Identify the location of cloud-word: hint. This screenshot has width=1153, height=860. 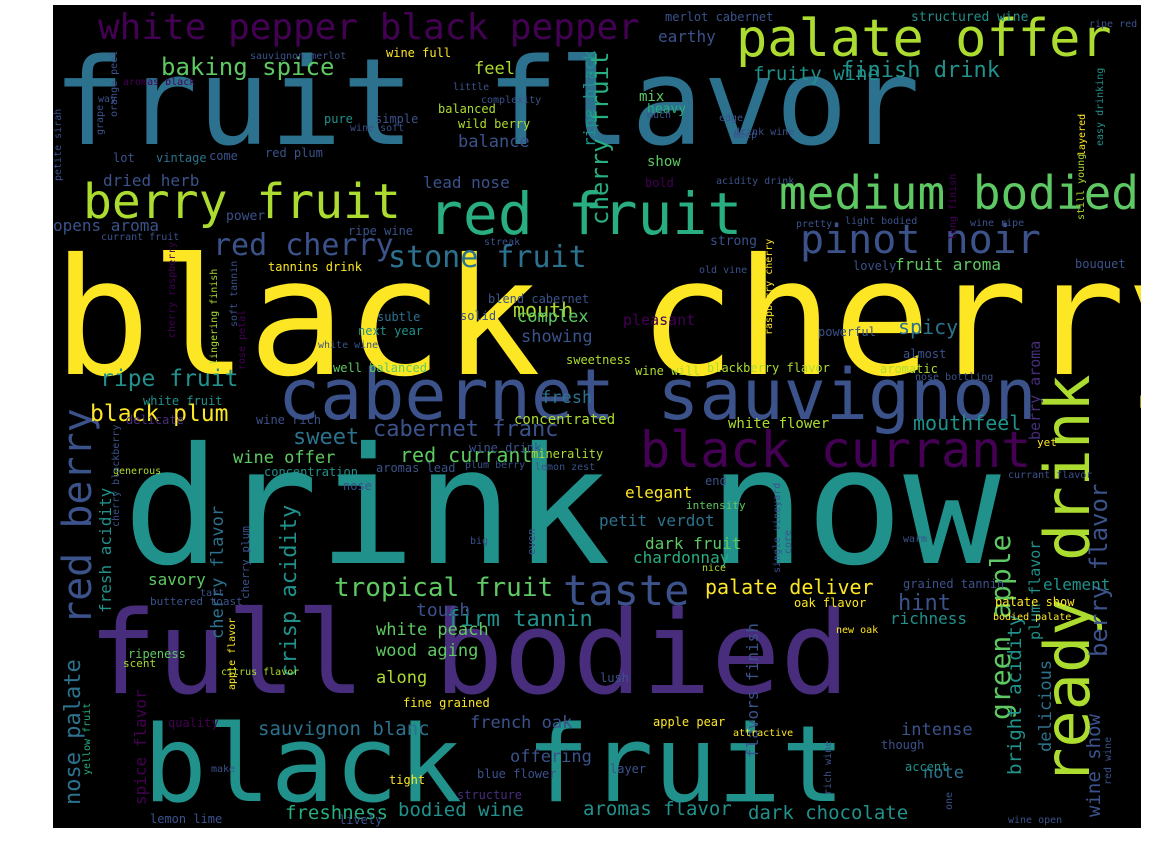
(924, 603).